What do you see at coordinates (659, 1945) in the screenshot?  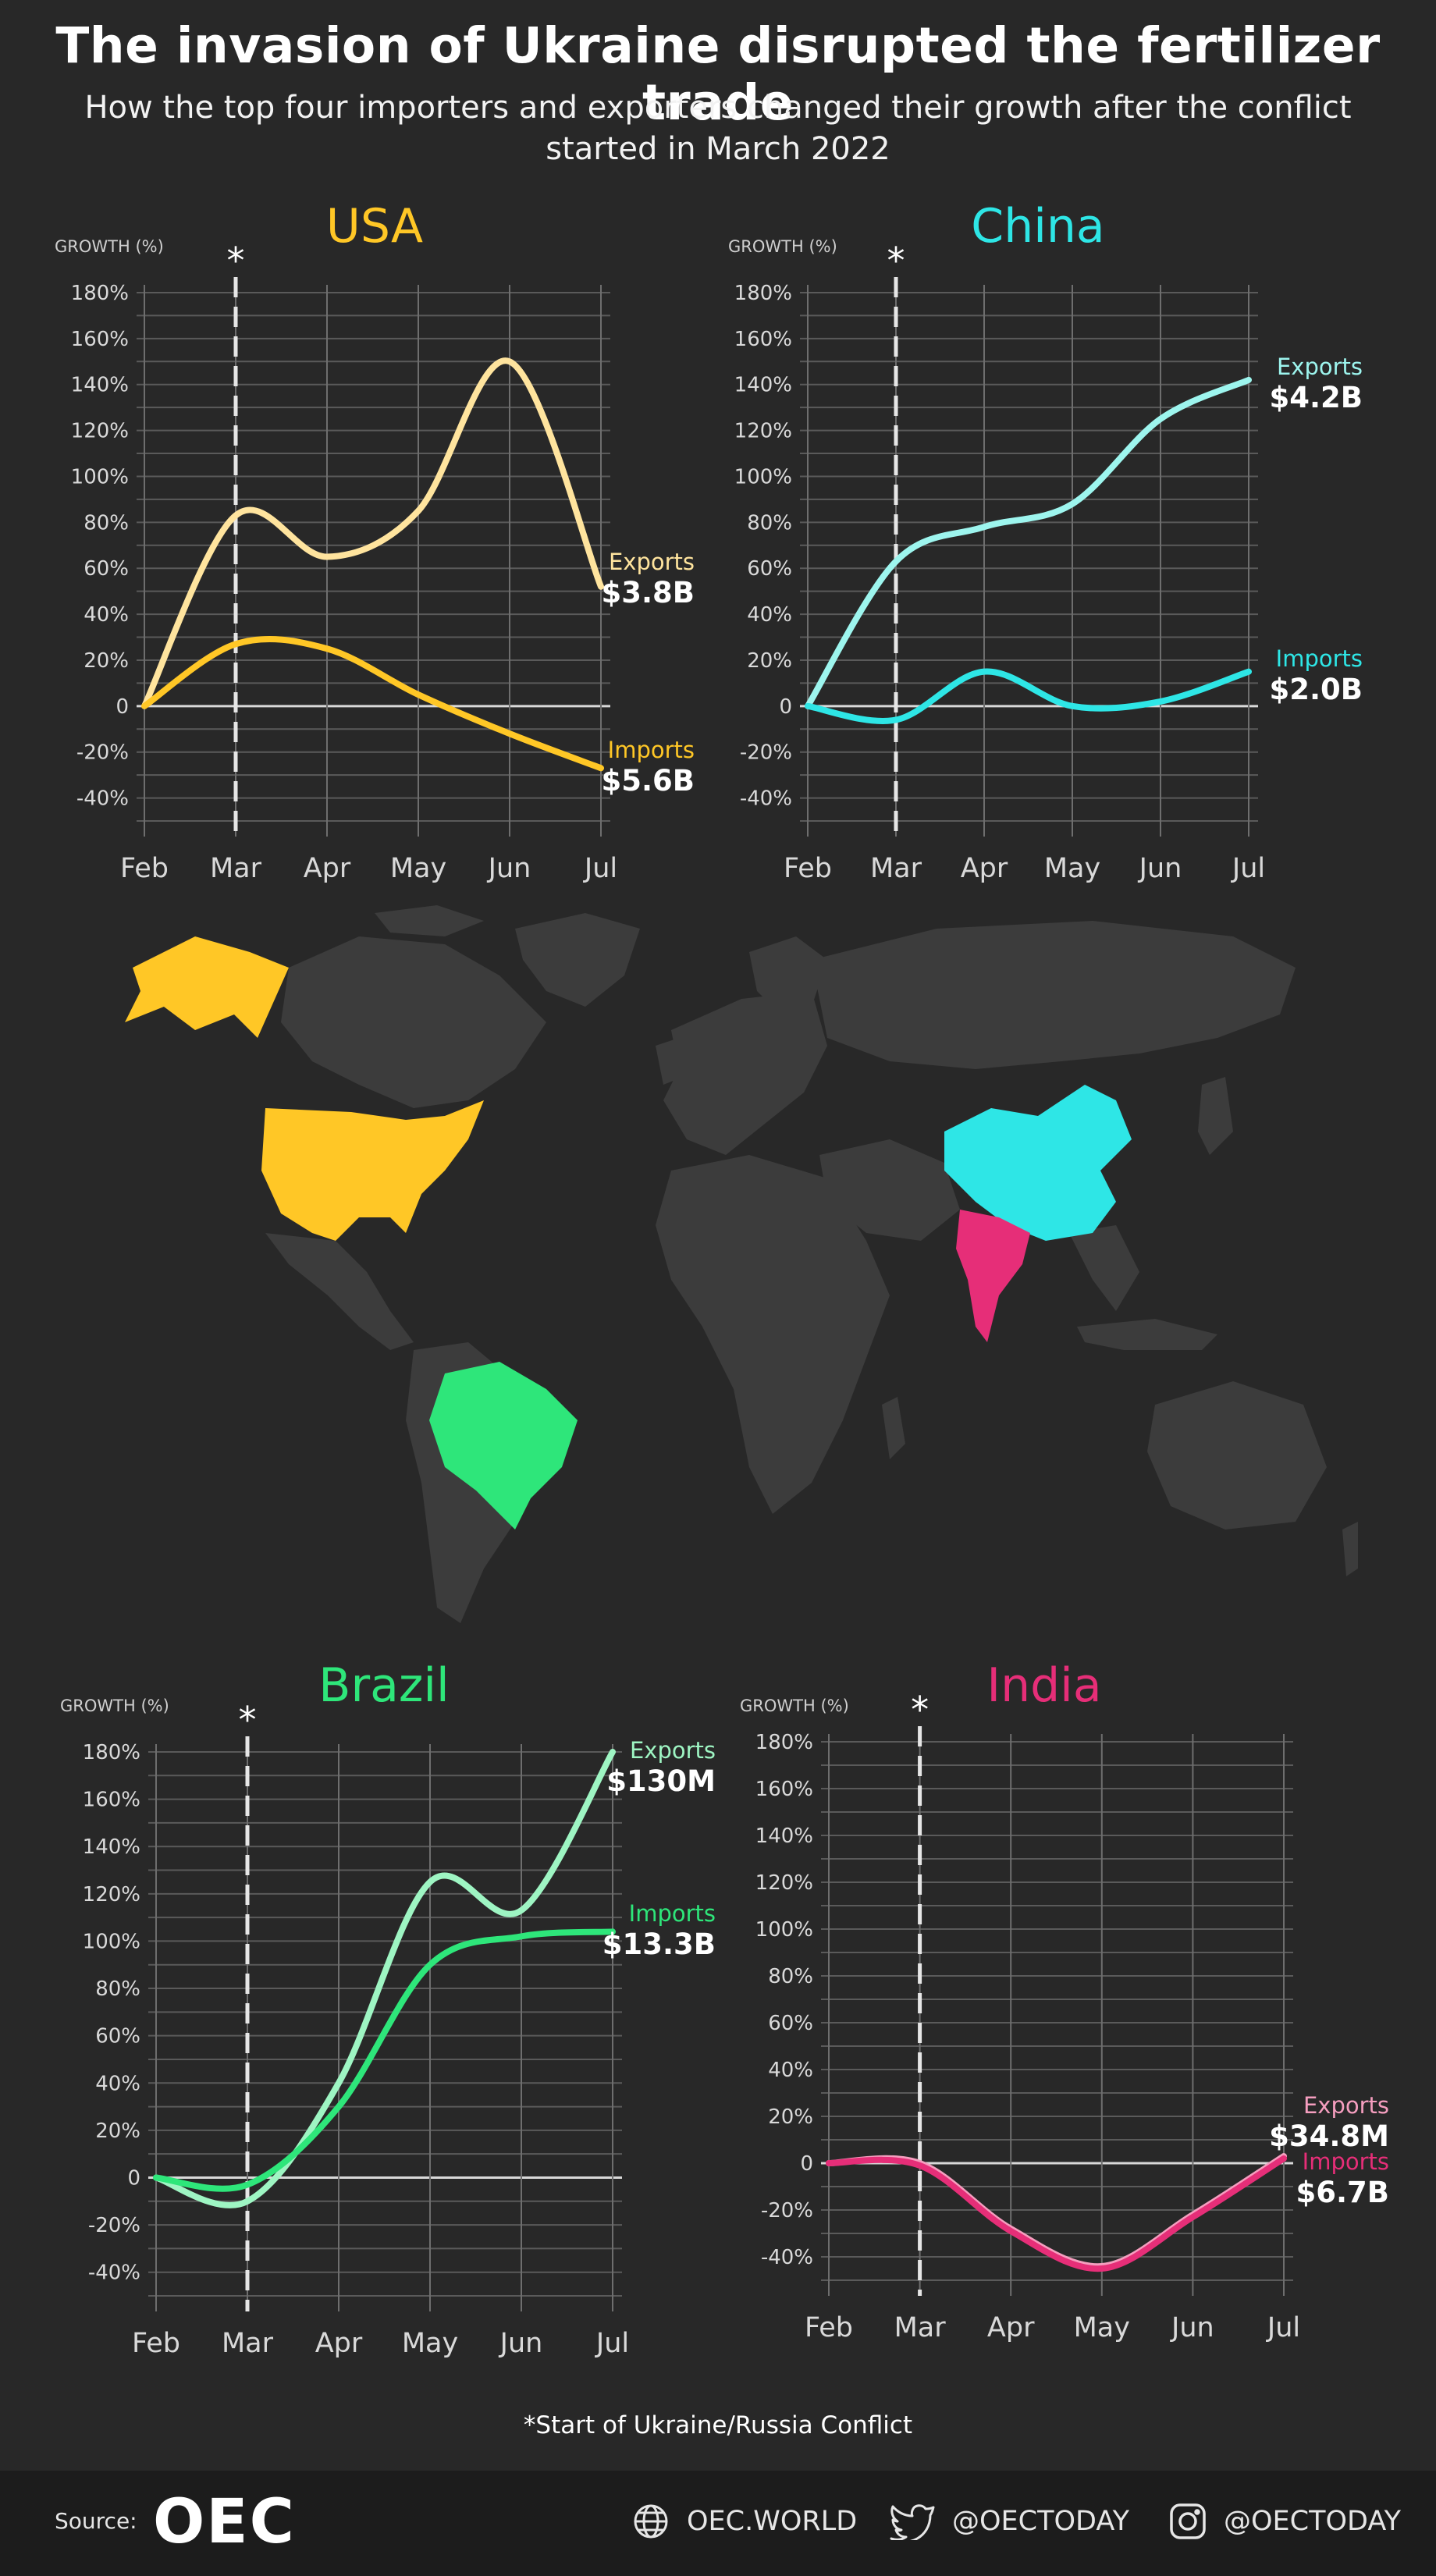 I see `series-total-imports: $13.3B` at bounding box center [659, 1945].